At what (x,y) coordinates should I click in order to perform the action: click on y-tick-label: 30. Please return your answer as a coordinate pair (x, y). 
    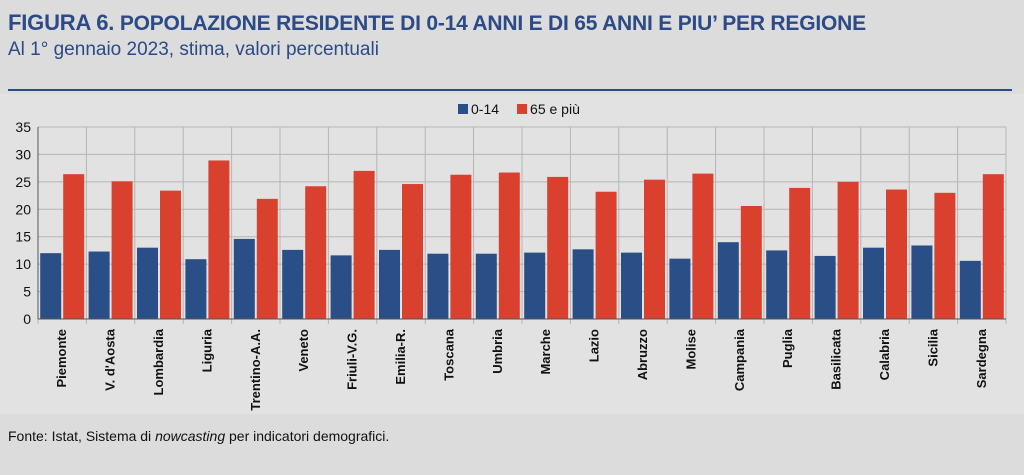
    Looking at the image, I should click on (23, 154).